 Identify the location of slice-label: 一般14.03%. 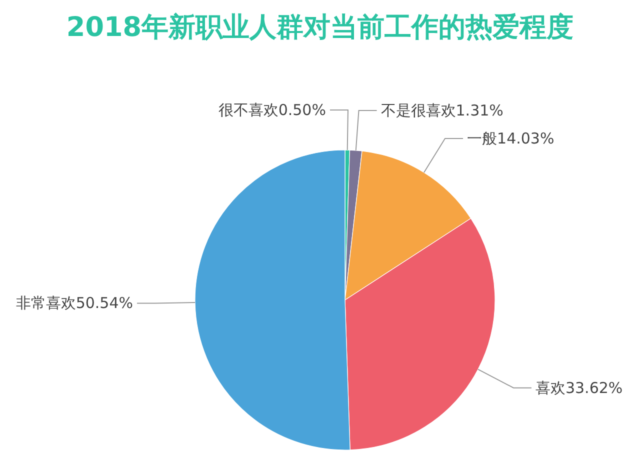
(510, 138).